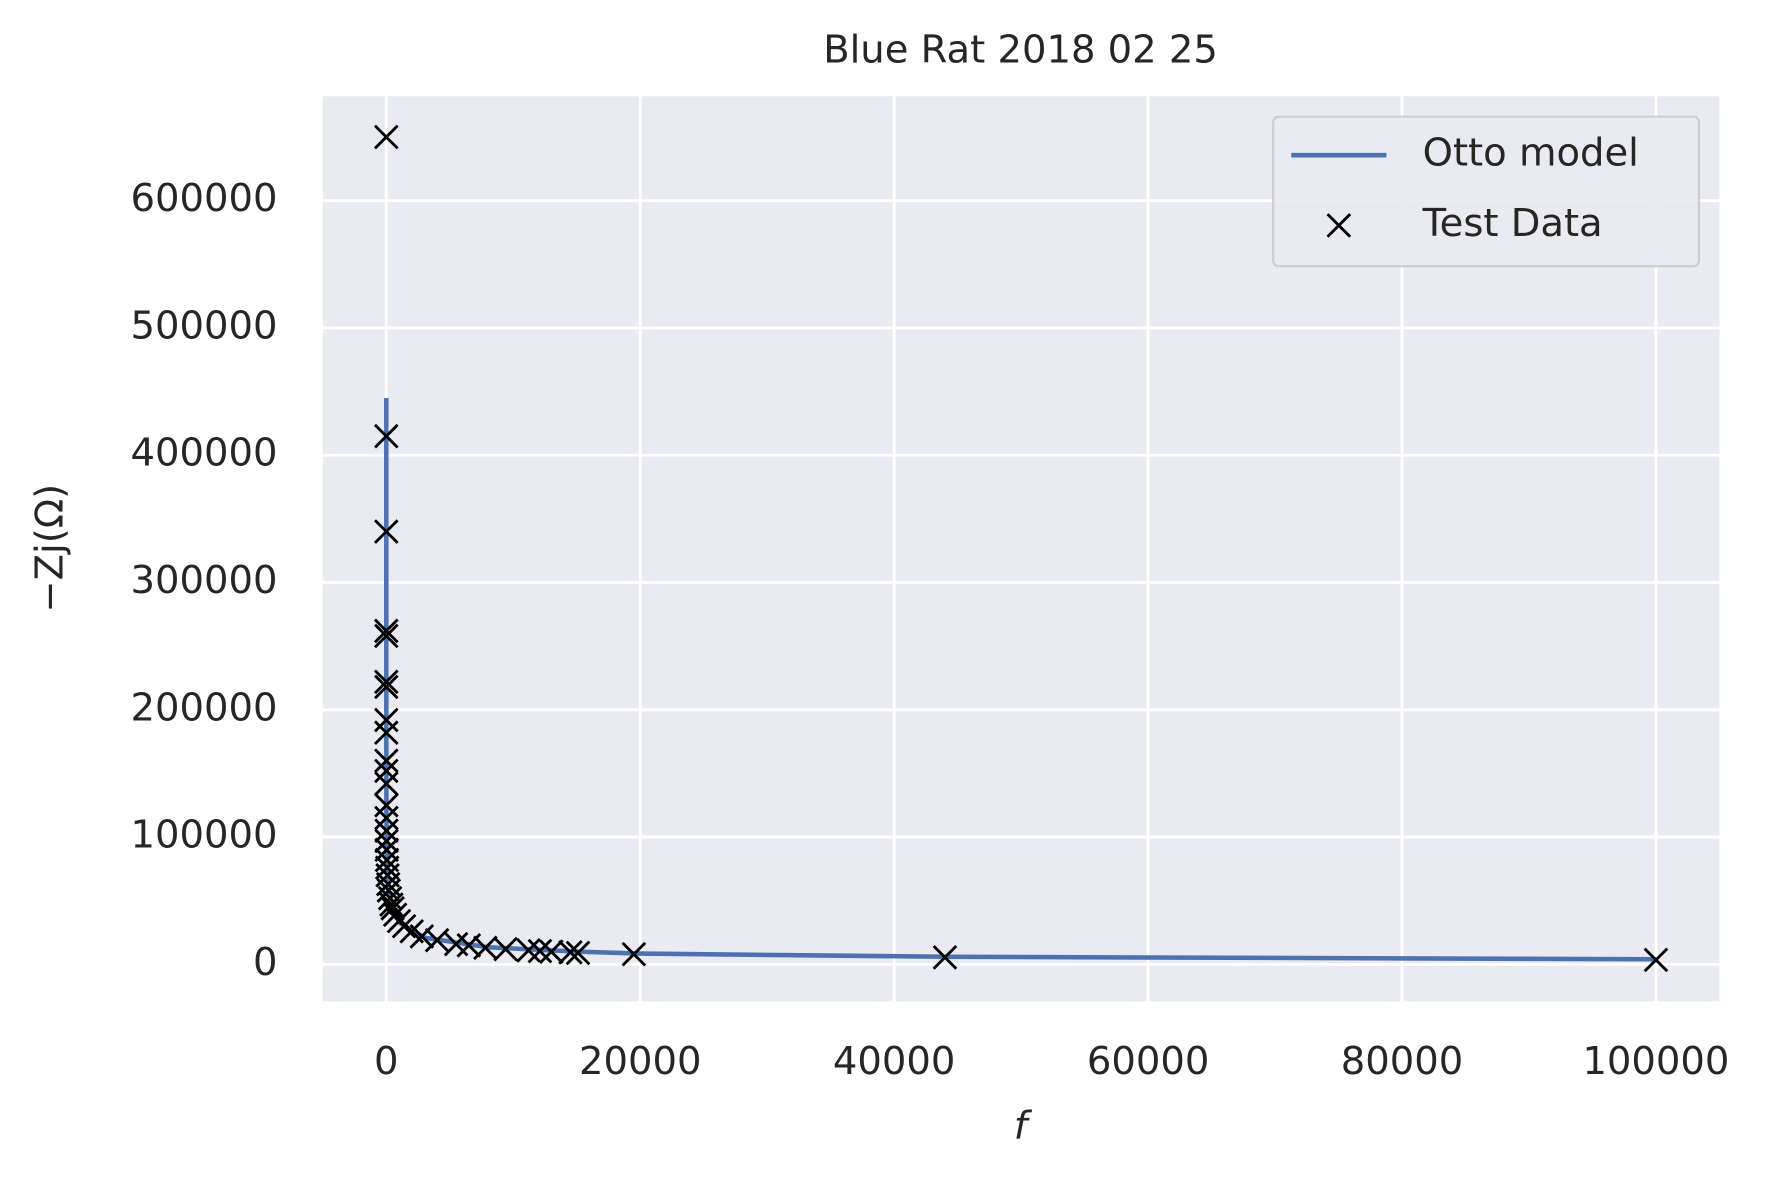 This screenshot has height=1178, width=1767. What do you see at coordinates (204, 707) in the screenshot?
I see `y-tick-label: 200000` at bounding box center [204, 707].